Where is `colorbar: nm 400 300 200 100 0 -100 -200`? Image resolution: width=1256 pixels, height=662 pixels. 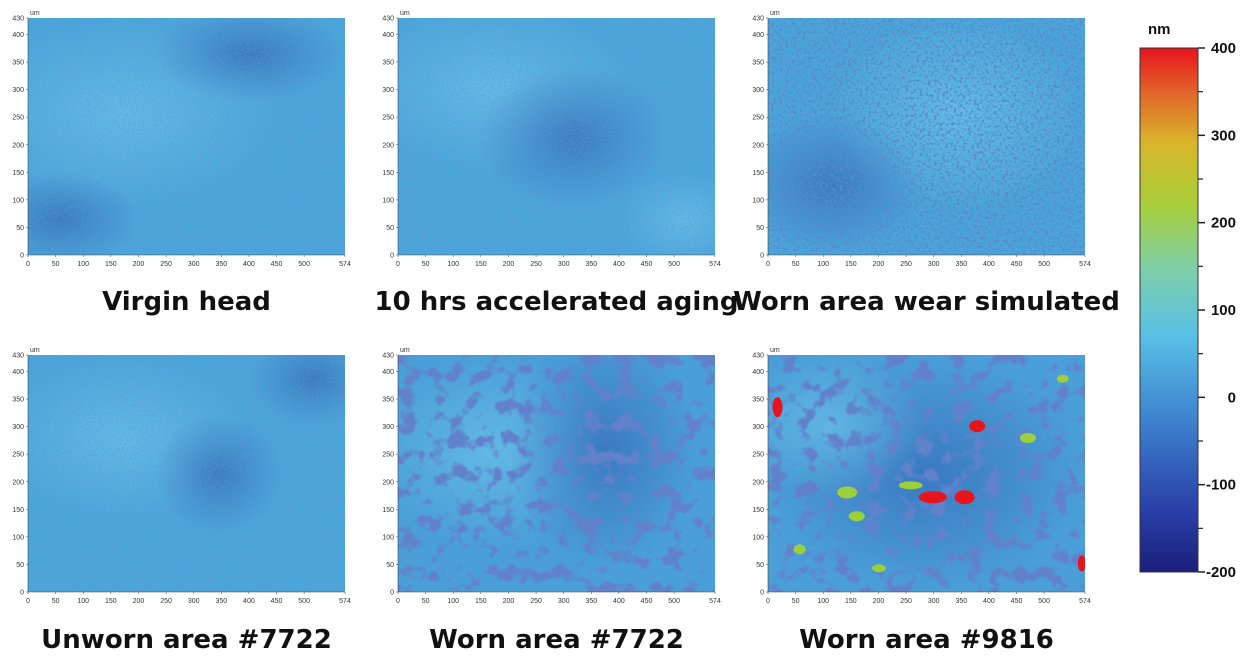 colorbar: nm 400 300 200 100 0 -100 -200 is located at coordinates (1187, 301).